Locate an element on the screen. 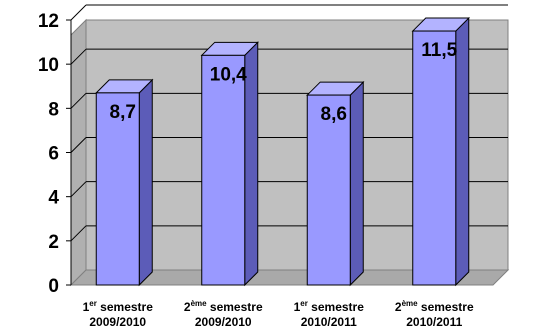  bar-1: 8,7 is located at coordinates (124, 182).